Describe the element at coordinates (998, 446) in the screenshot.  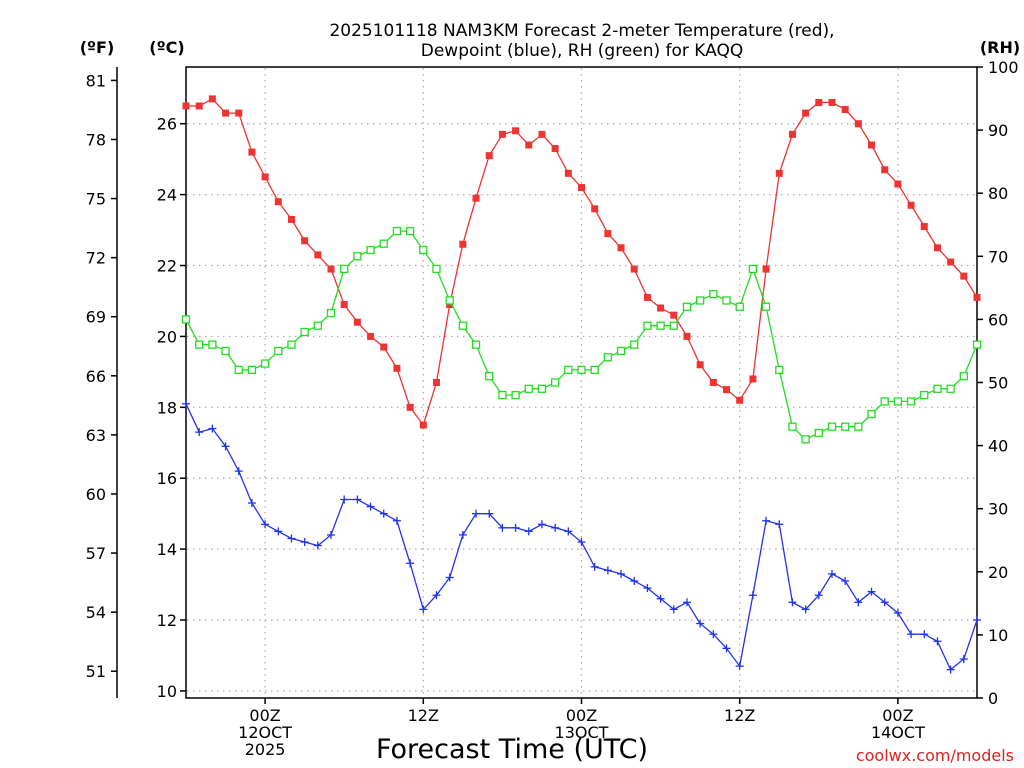
I see `rh-tick-label: 40` at that location.